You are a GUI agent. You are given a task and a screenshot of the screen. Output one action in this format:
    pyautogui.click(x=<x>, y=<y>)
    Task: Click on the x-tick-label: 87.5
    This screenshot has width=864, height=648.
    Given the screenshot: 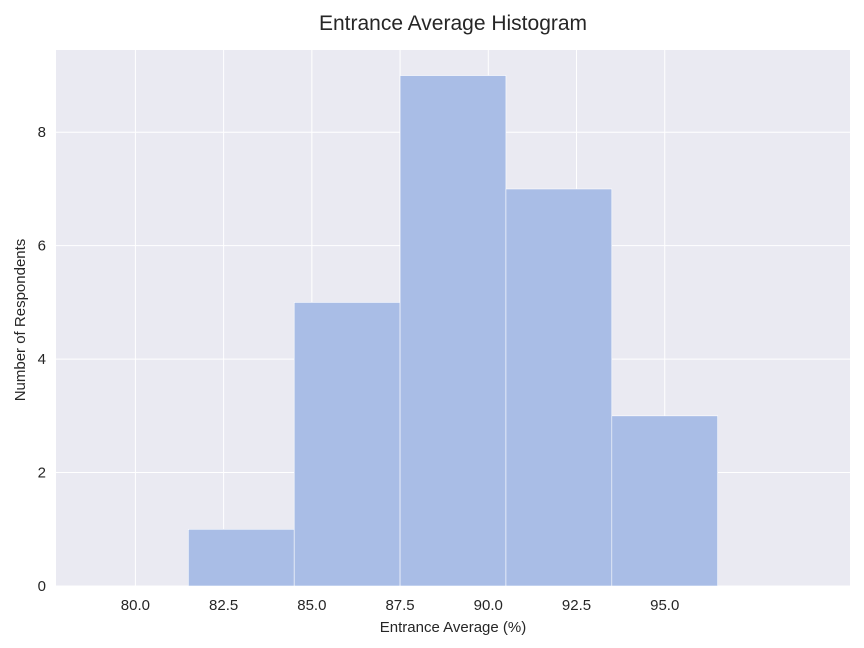 What is the action you would take?
    pyautogui.click(x=399, y=605)
    